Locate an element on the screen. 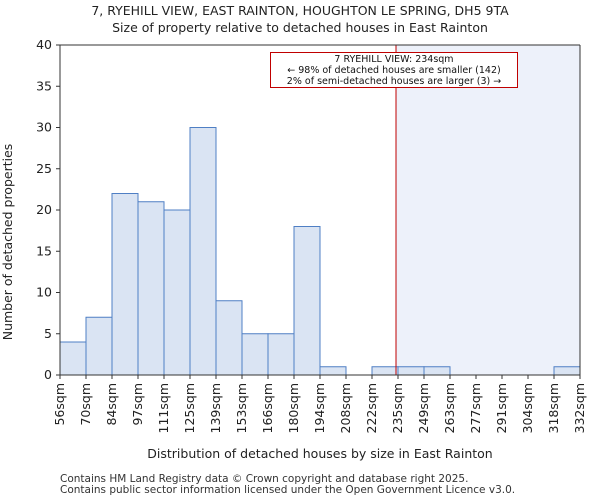  y-tick-label: 40 is located at coordinates (44, 44).